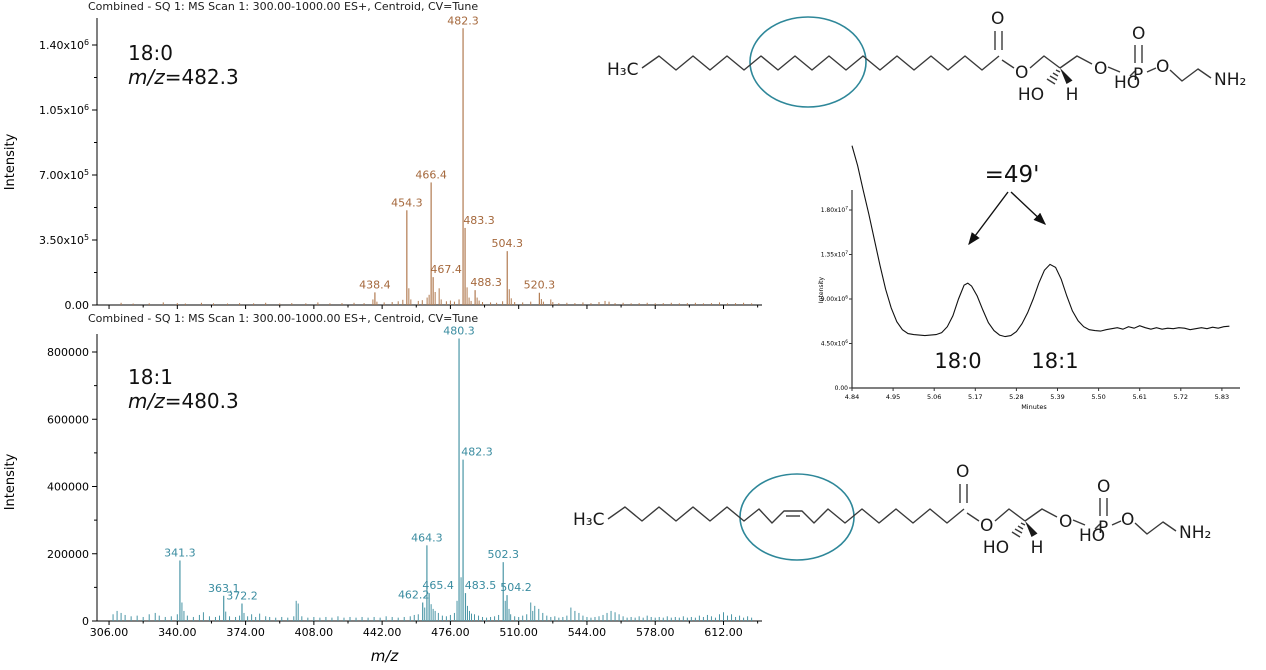 This screenshot has height=670, width=1266. I want to click on tick-label: 5.72, so click(1181, 397).